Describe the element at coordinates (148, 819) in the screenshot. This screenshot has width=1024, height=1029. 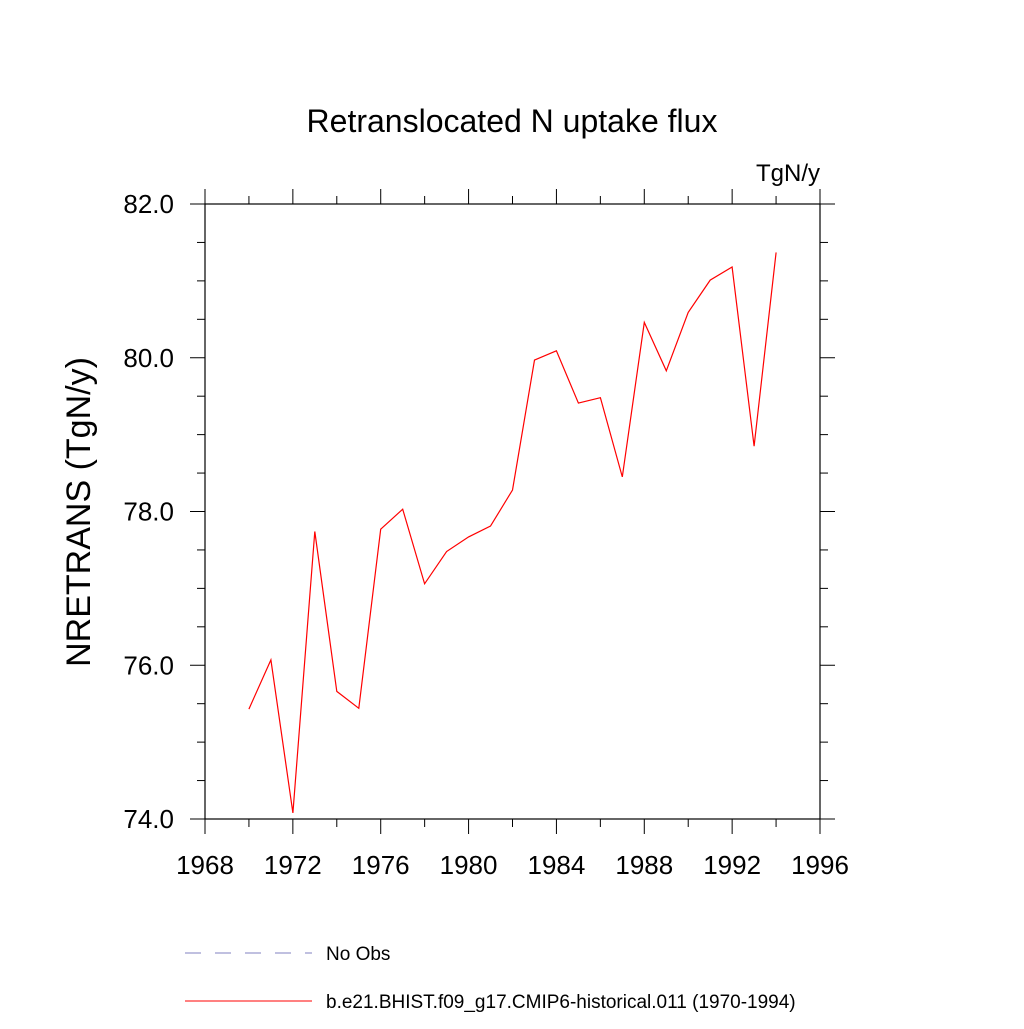
I see `y-tick-label: 74.0` at that location.